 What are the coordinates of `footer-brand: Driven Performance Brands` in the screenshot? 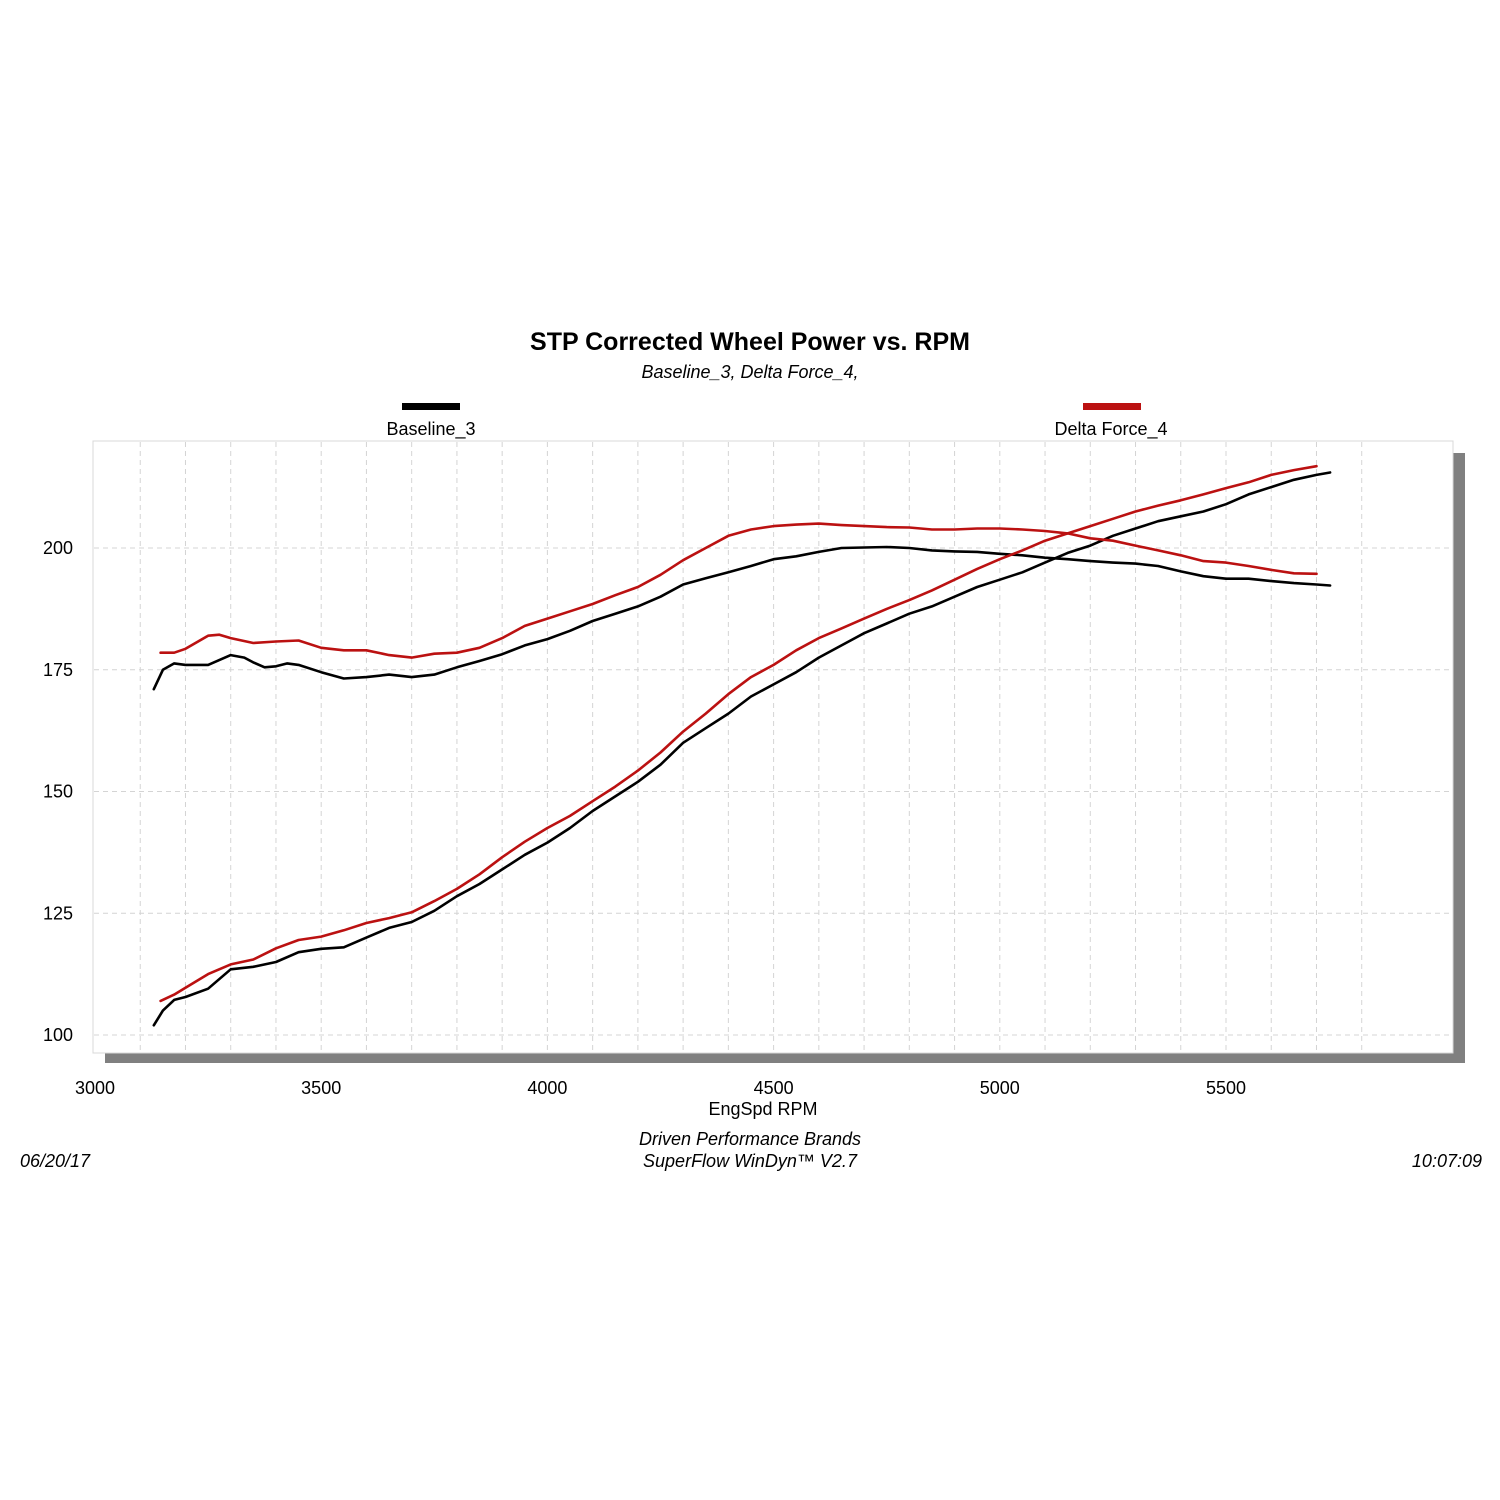 It's located at (750, 1139).